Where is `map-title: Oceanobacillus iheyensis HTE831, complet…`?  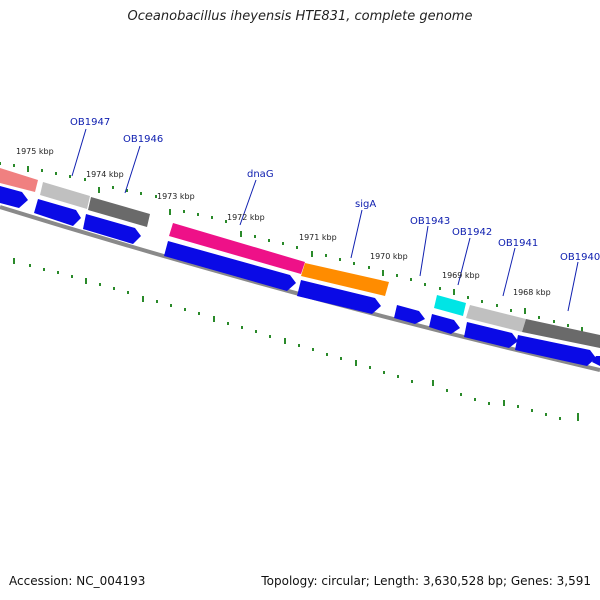
map-title: Oceanobacillus iheyensis HTE831, complet… is located at coordinates (300, 16).